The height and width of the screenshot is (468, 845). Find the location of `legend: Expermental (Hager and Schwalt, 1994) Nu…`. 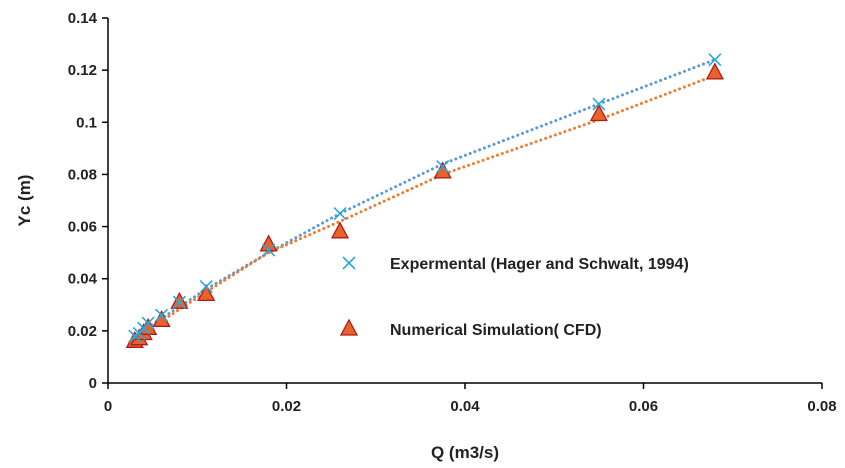

legend: Expermental (Hager and Schwalt, 1994) Nu… is located at coordinates (514, 297).